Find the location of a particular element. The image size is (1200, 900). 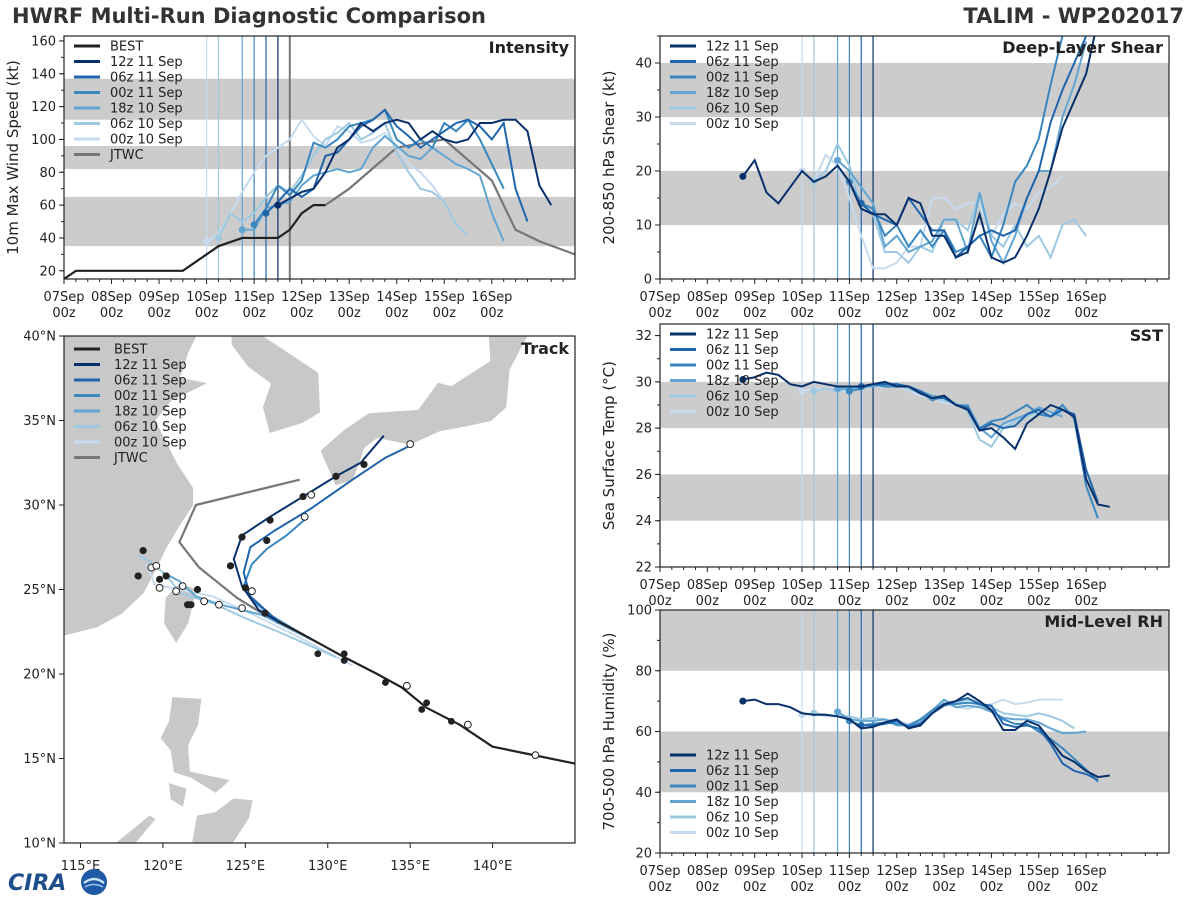

y-tick-label: 24 is located at coordinates (643, 521).